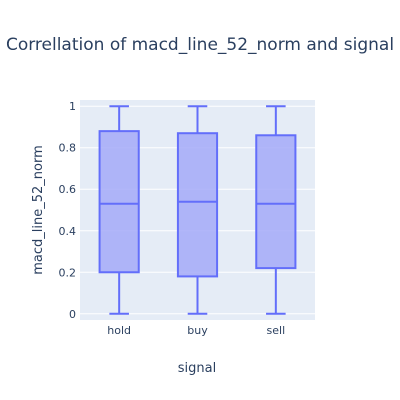  I want to click on y-tick-label: 0.2, so click(68, 272).